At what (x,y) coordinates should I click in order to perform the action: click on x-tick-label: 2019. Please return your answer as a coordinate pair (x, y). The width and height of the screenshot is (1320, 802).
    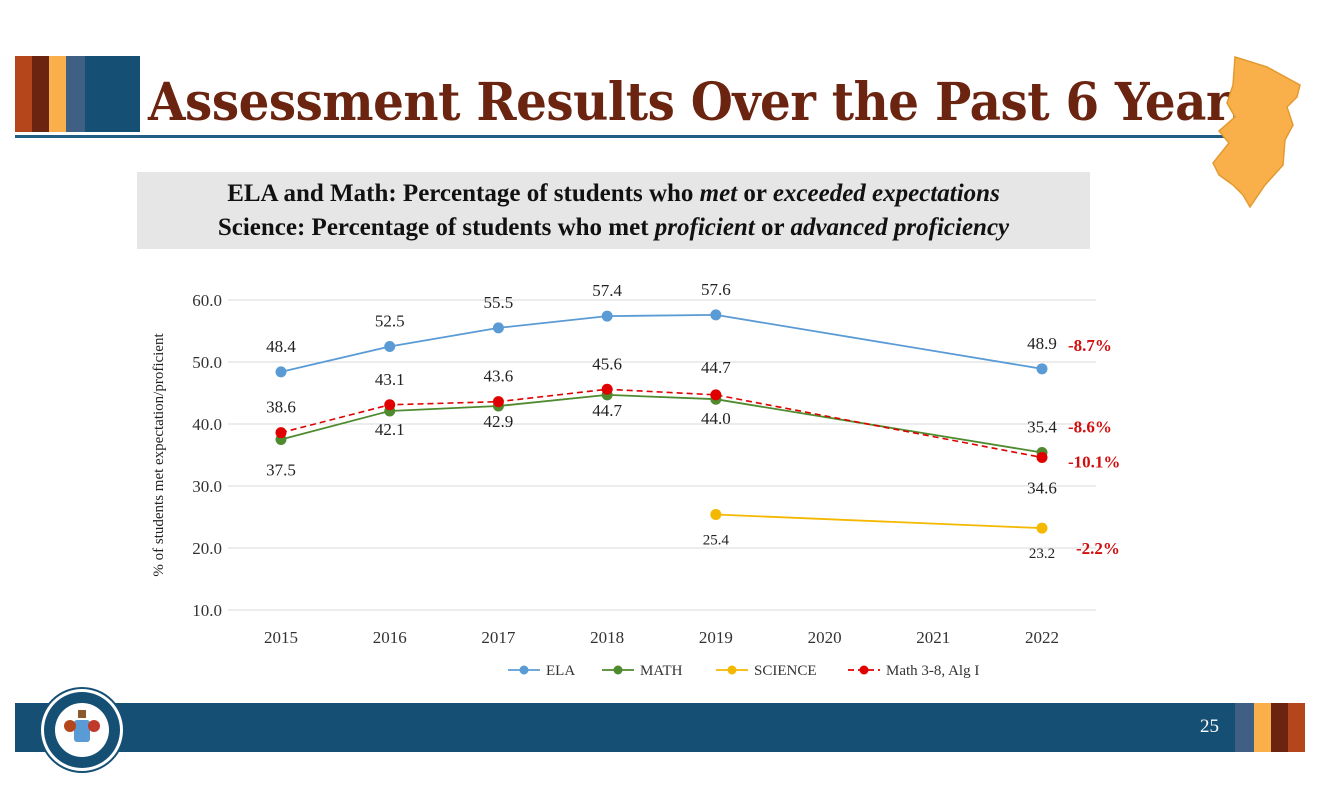
    Looking at the image, I should click on (716, 637).